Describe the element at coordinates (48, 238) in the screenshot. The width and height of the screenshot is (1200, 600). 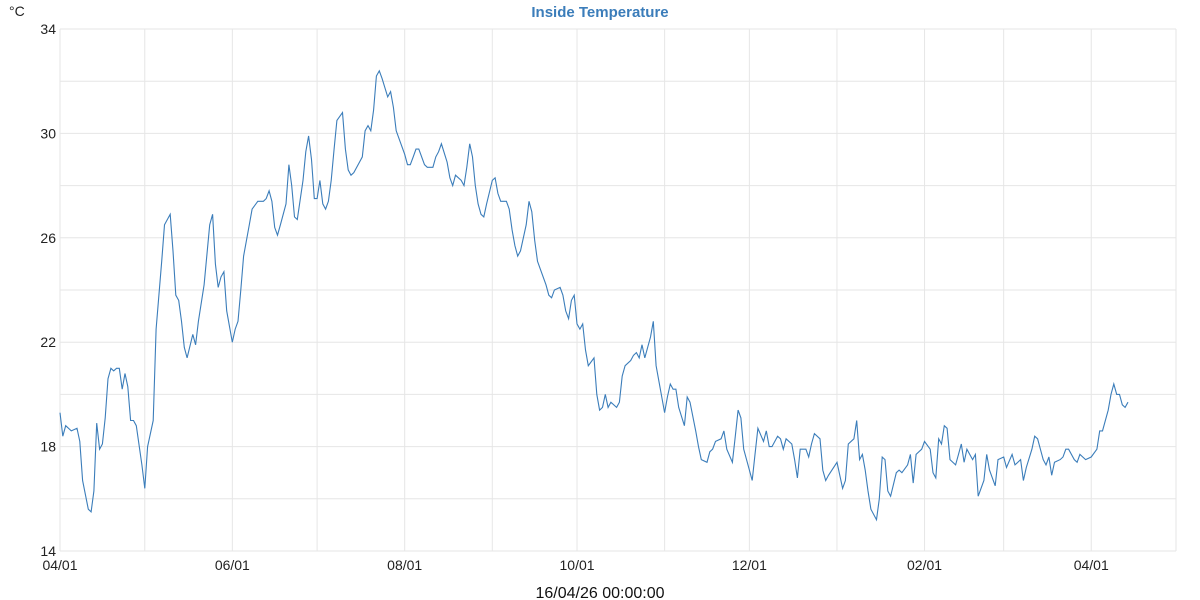
I see `y-tick-label: 26` at that location.